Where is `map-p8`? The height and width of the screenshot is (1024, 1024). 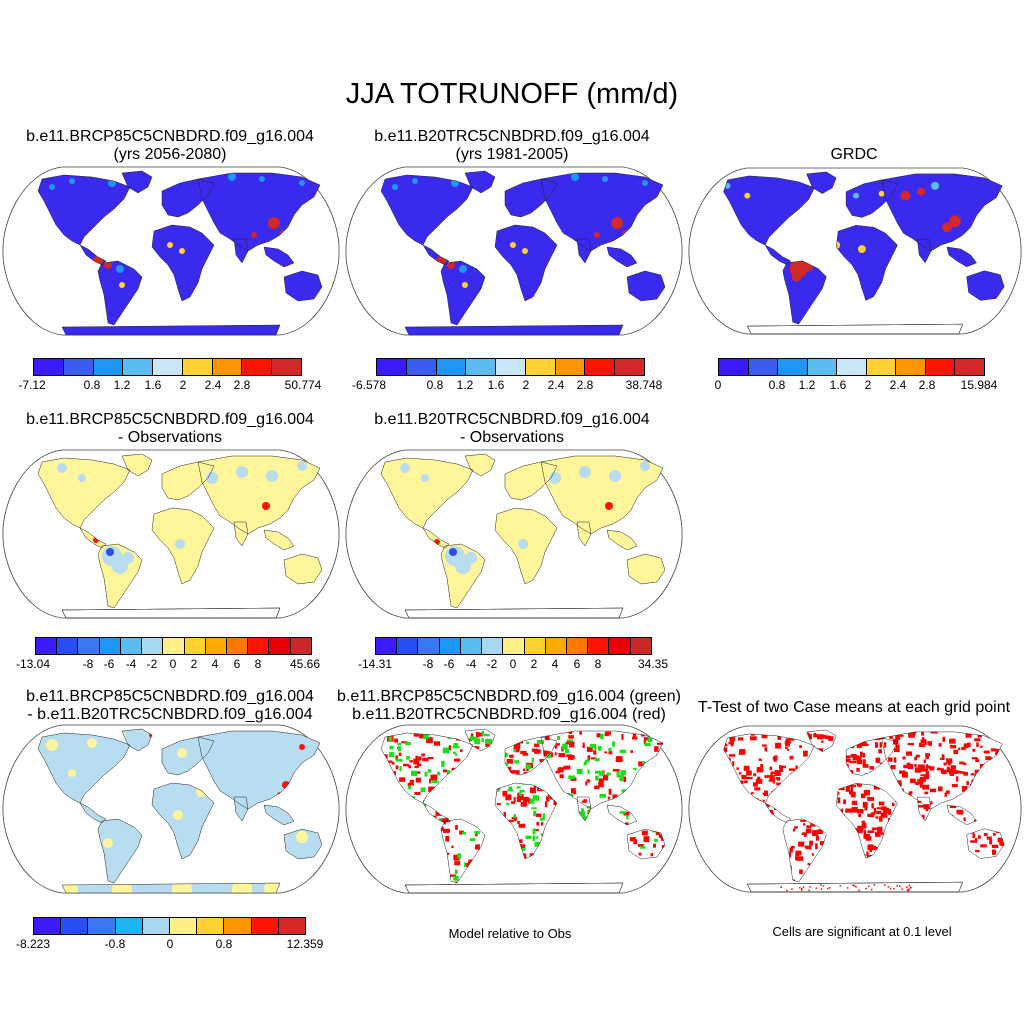 map-p8 is located at coordinates (514, 809).